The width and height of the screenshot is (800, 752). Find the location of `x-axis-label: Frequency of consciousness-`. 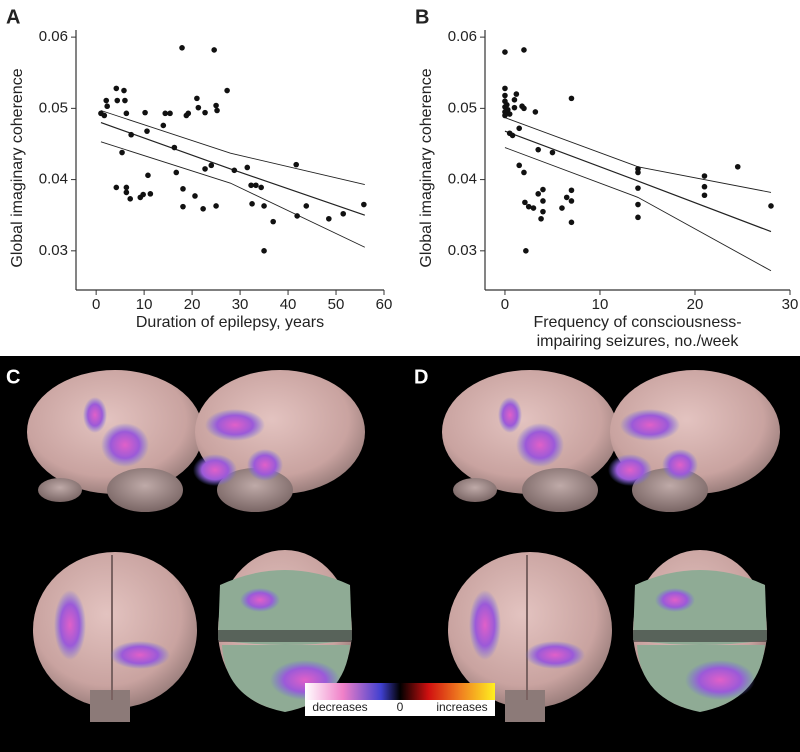

x-axis-label: Frequency of consciousness- is located at coordinates (637, 322).